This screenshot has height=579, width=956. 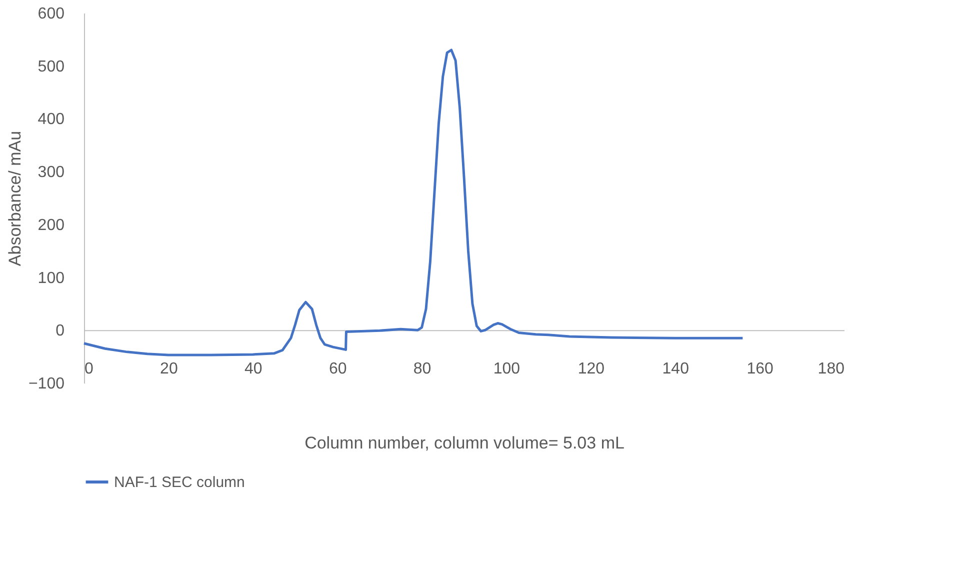 I want to click on x-tick-label: 80, so click(x=422, y=369).